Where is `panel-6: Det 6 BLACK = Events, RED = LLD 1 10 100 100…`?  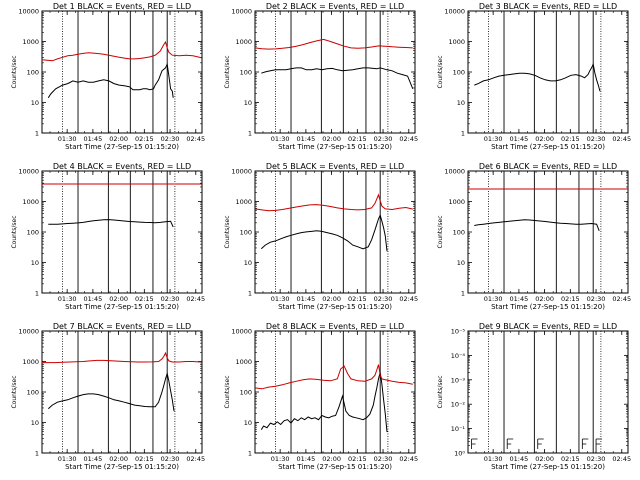 panel-6: Det 6 BLACK = Events, RED = LLD 1 10 100 100… is located at coordinates (534, 236).